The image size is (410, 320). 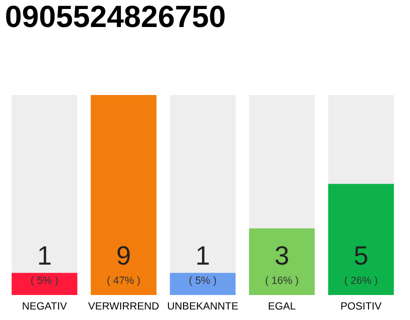 What do you see at coordinates (115, 17) in the screenshot?
I see `chart-title: 0905524826750` at bounding box center [115, 17].